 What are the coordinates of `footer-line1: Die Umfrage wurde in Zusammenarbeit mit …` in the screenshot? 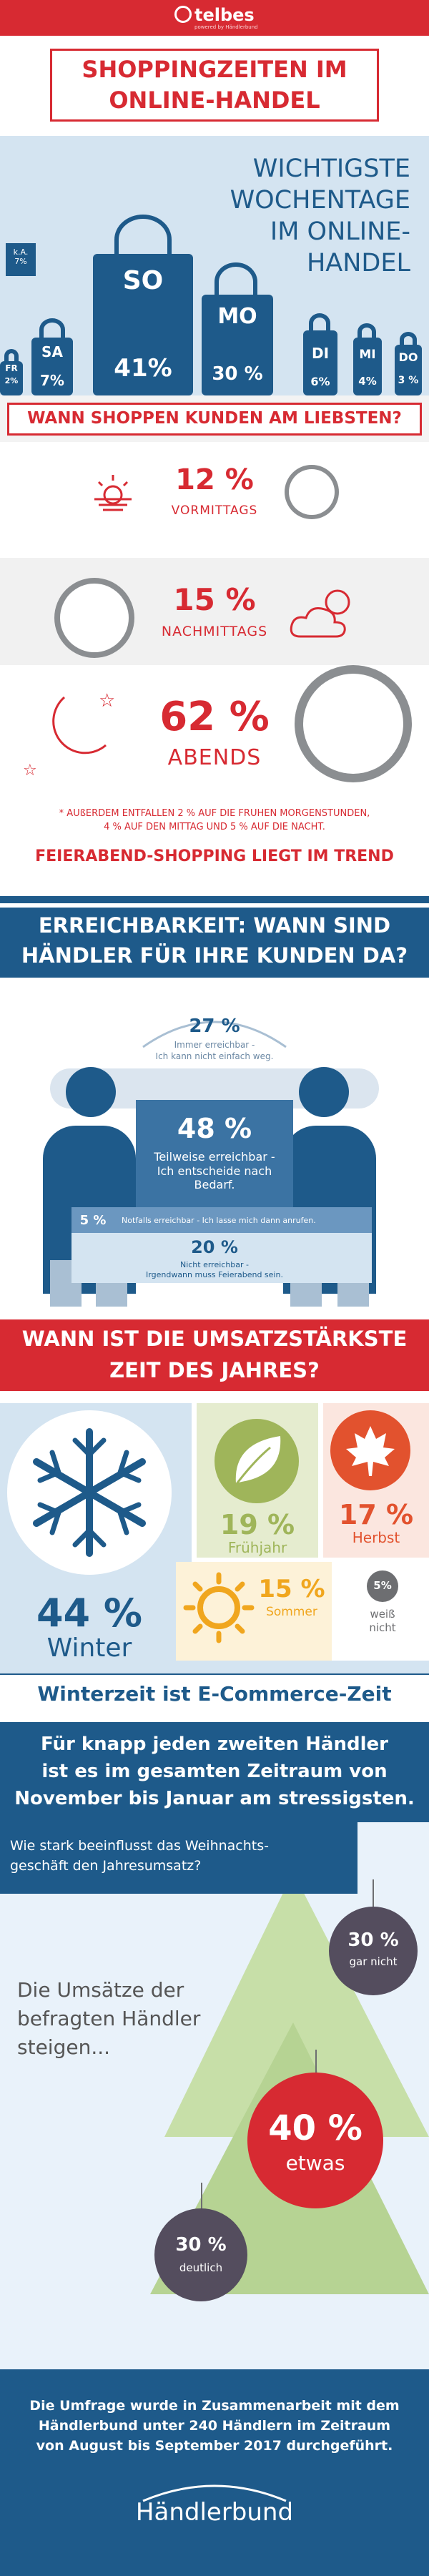 It's located at (214, 2406).